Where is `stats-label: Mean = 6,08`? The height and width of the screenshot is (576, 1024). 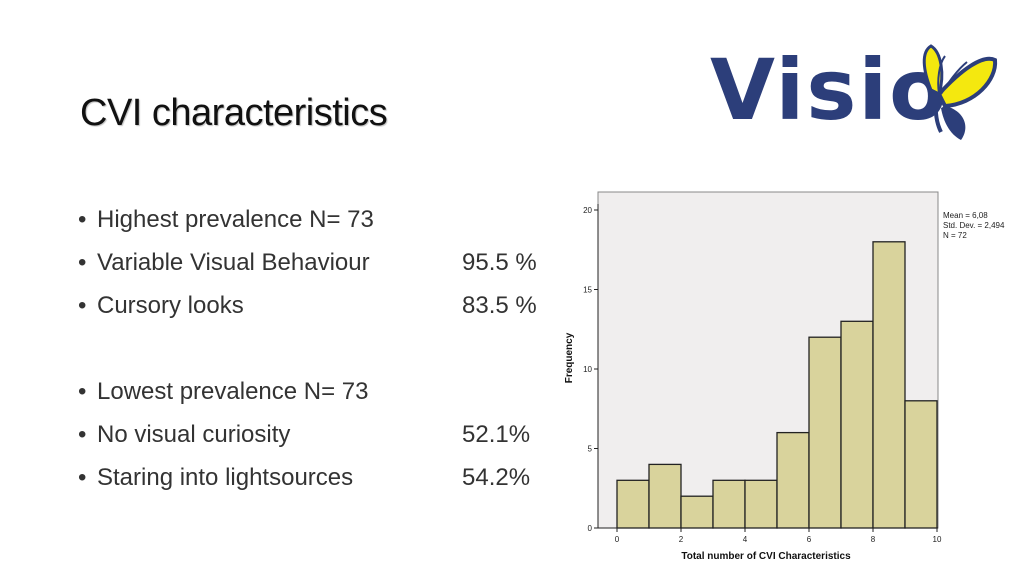
stats-label: Mean = 6,08 is located at coordinates (965, 215).